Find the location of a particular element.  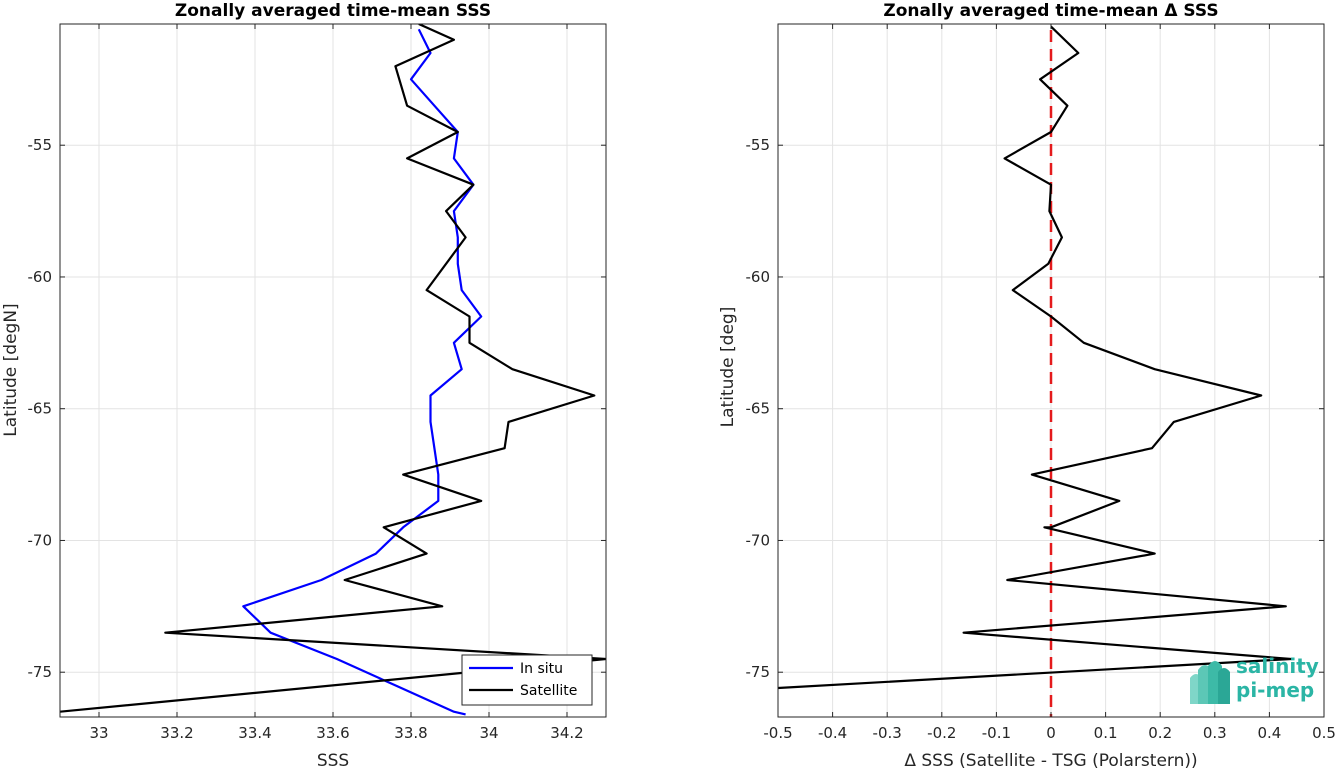

sss-x-tick-label: 33.4 is located at coordinates (254, 733).